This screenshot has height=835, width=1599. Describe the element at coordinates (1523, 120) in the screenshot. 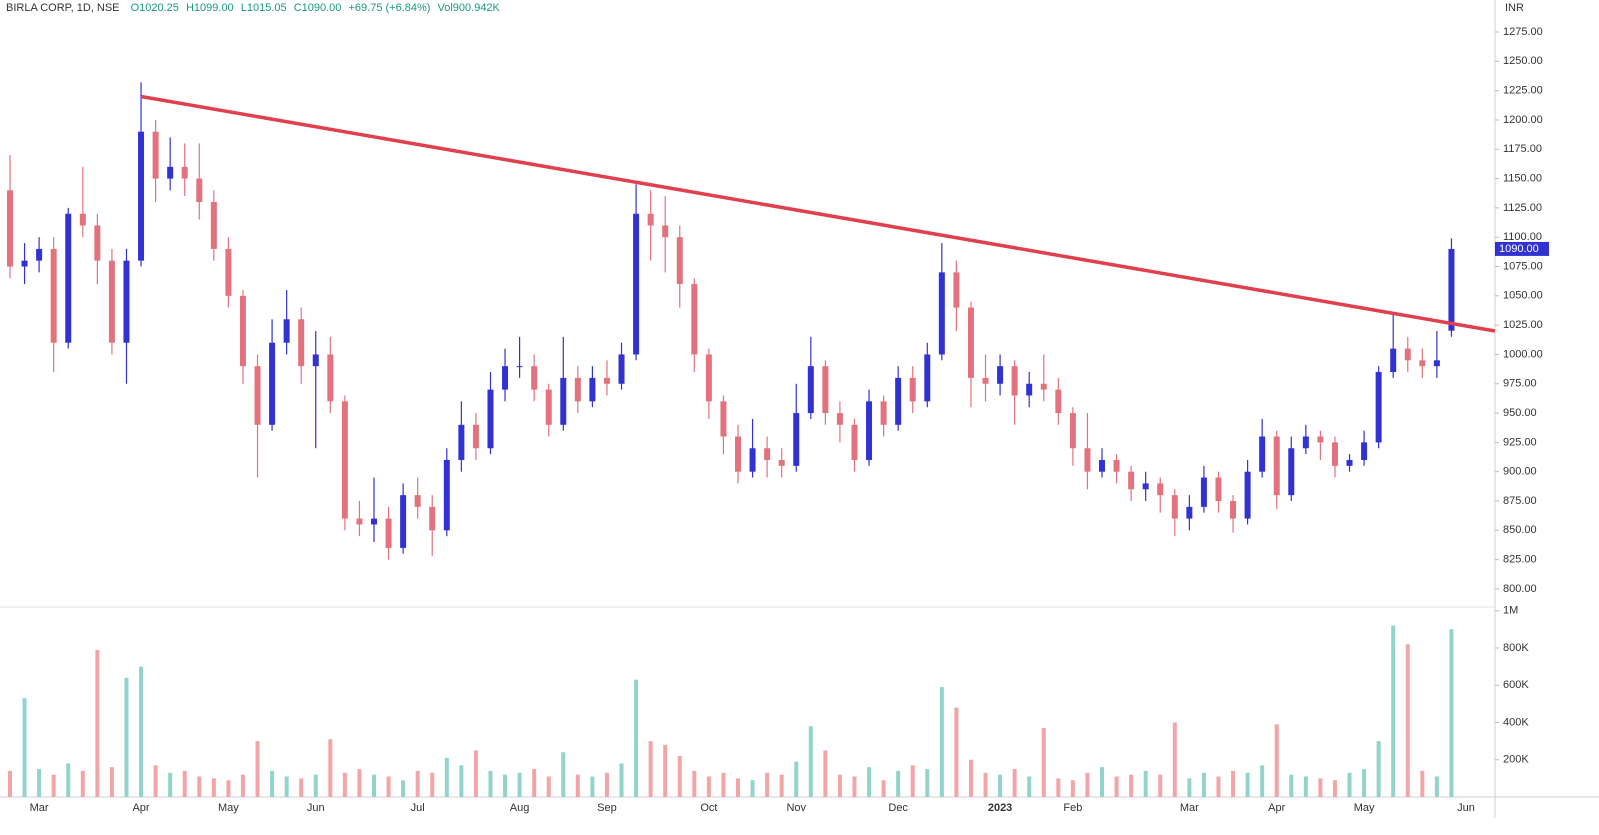

I see `y-tick-label: 1200.00` at that location.